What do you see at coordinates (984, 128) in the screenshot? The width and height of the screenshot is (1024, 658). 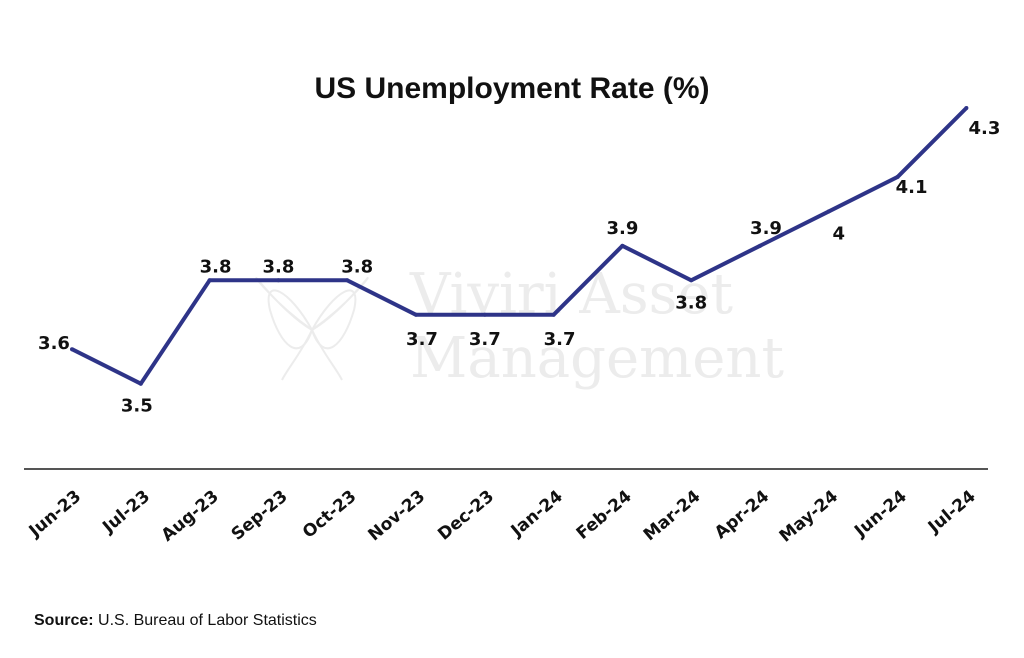 I see `data-label: 4.3` at bounding box center [984, 128].